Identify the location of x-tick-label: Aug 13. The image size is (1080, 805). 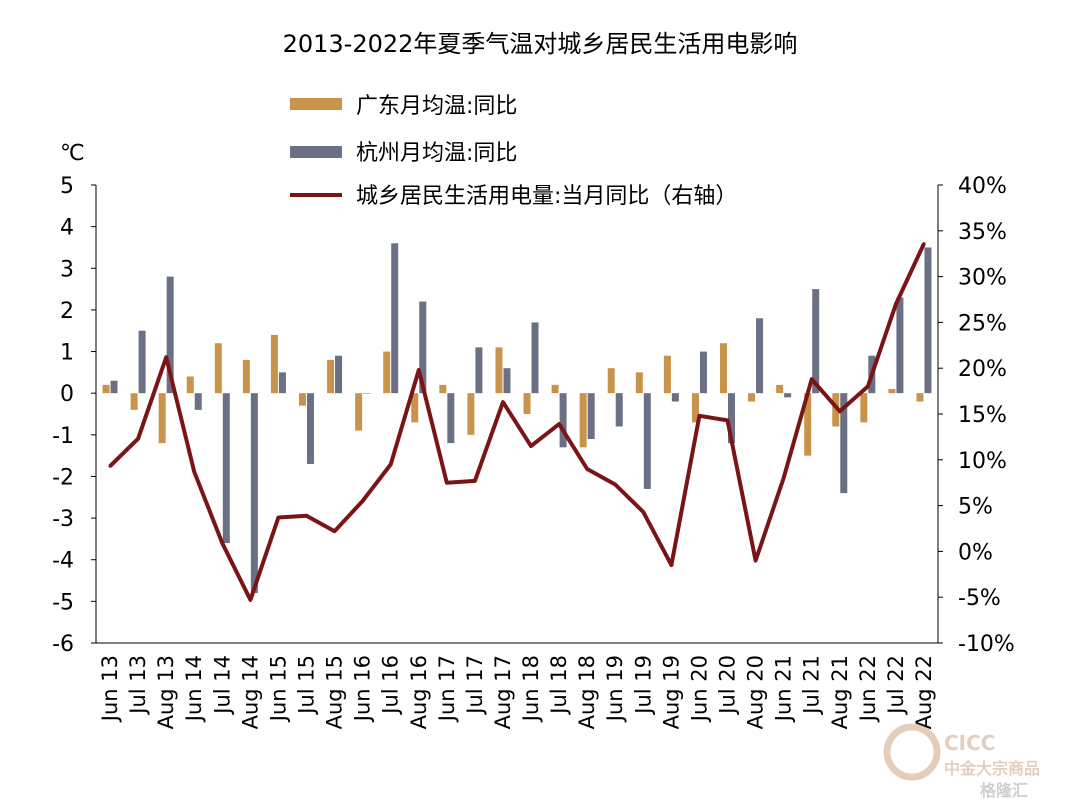
(166, 692).